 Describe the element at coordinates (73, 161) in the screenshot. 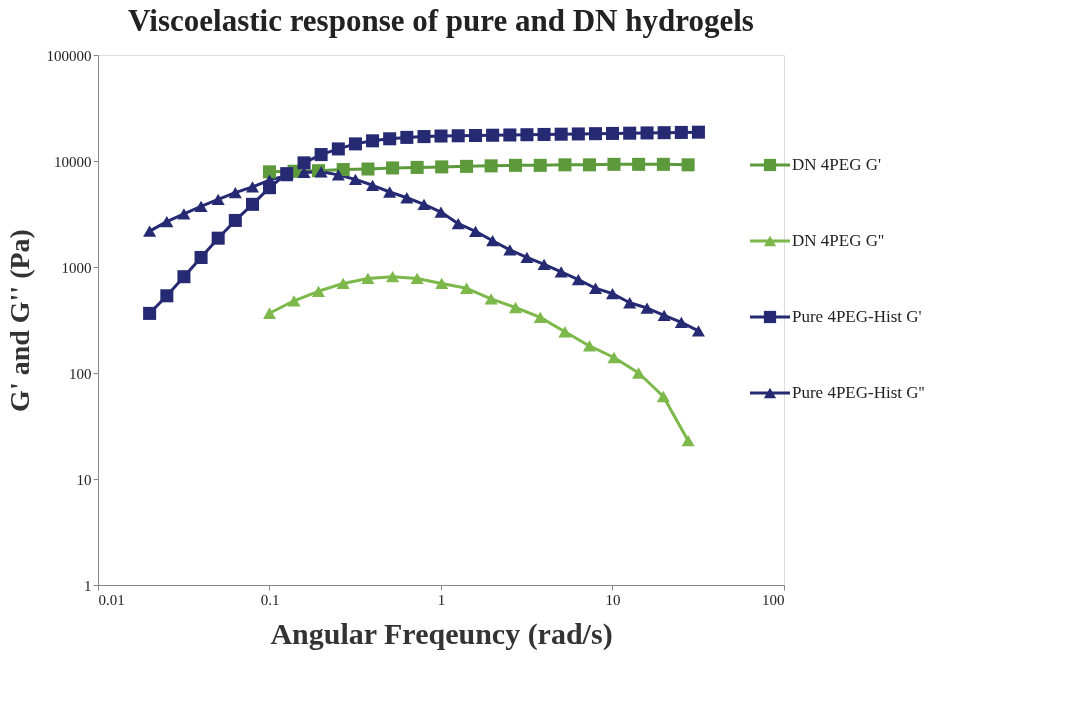

I see `y-tick-label: 10000` at that location.